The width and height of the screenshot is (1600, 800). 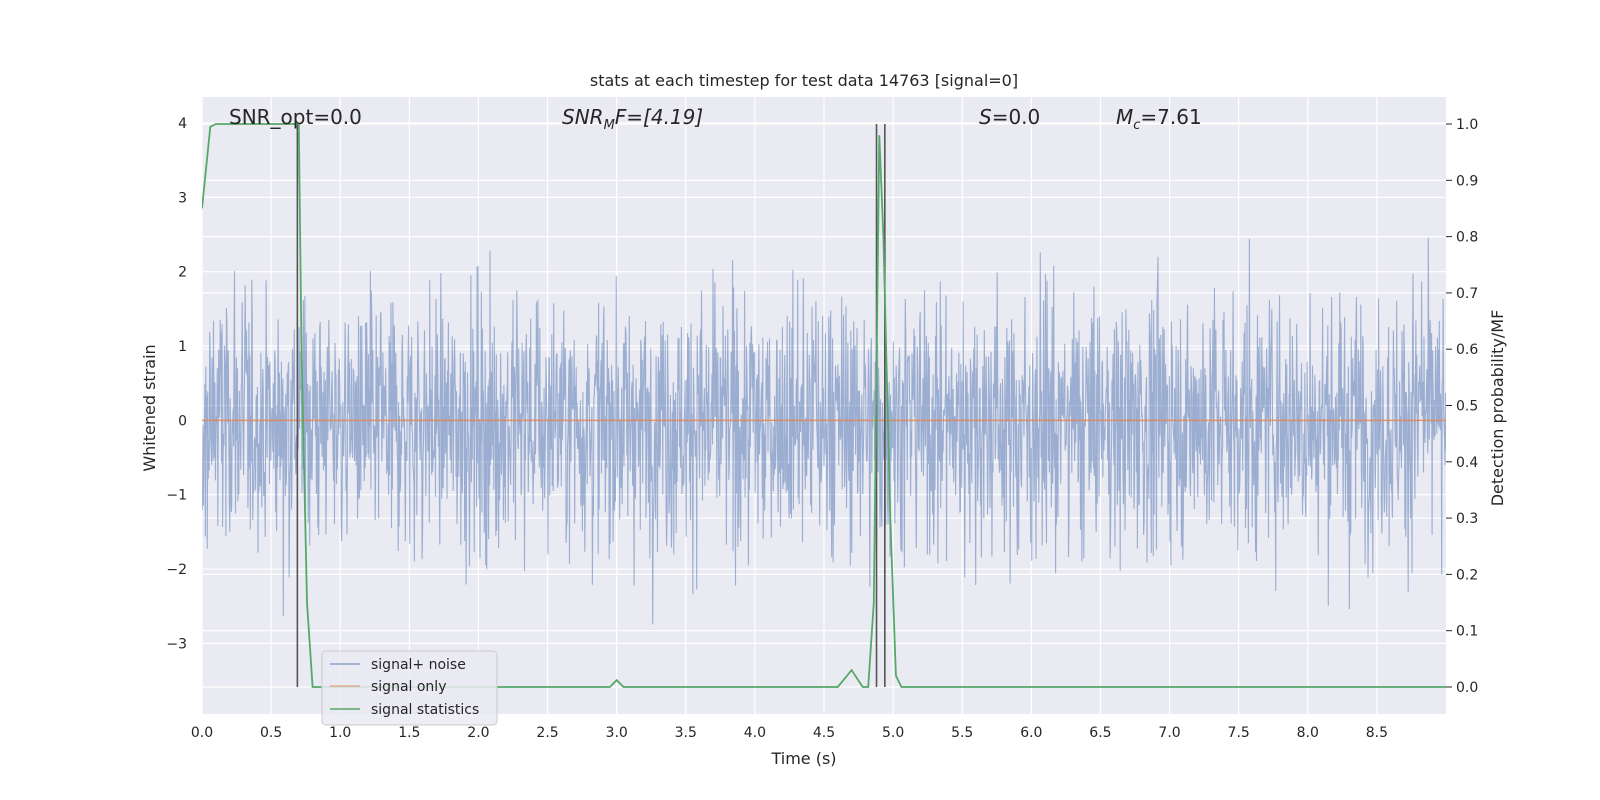 I want to click on right-y-axis-label: Detection probability/MF, so click(x=1497, y=408).